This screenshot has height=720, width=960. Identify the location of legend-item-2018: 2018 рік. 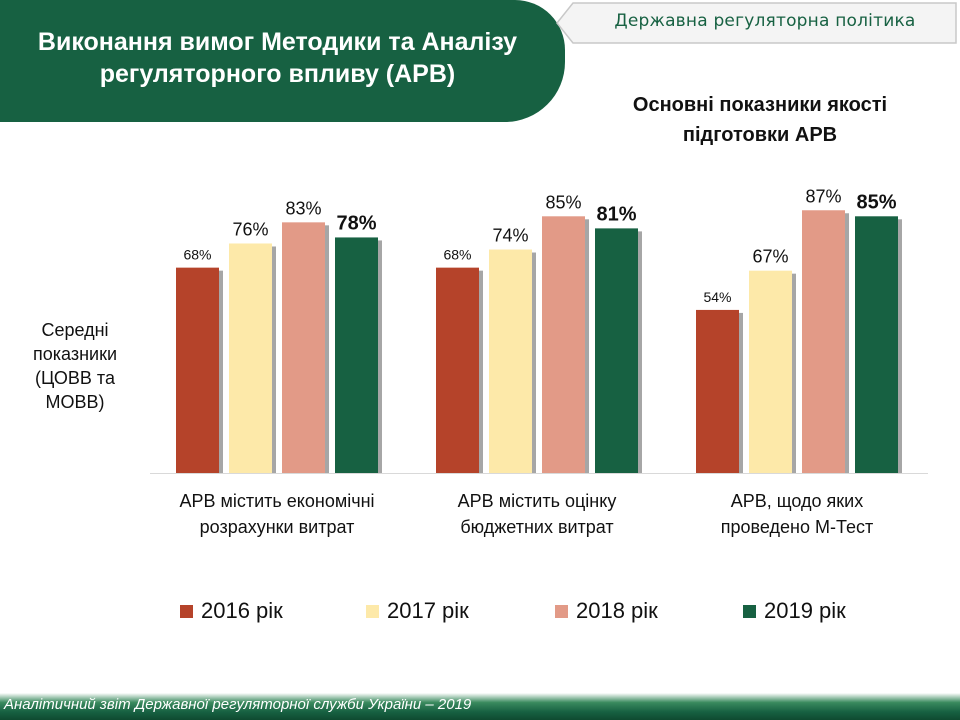
(606, 611).